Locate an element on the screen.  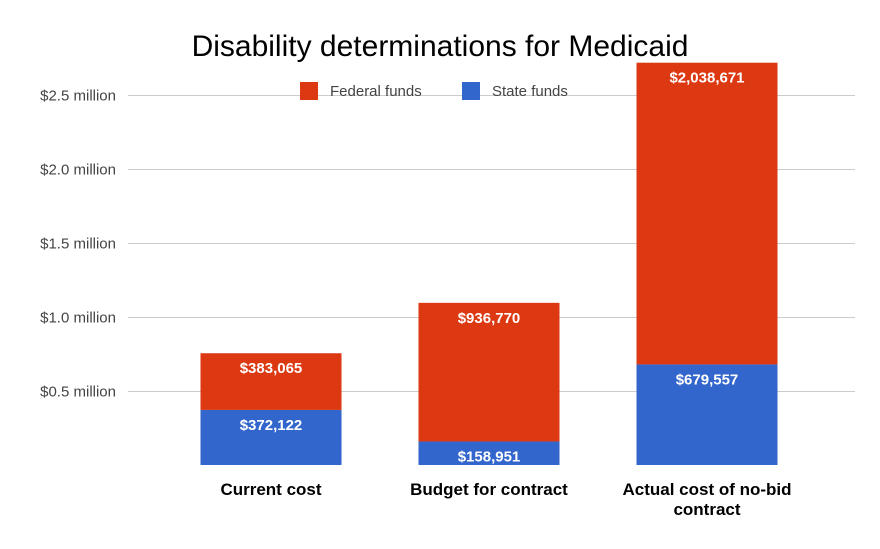
category-label-0: Current cost is located at coordinates (270, 489).